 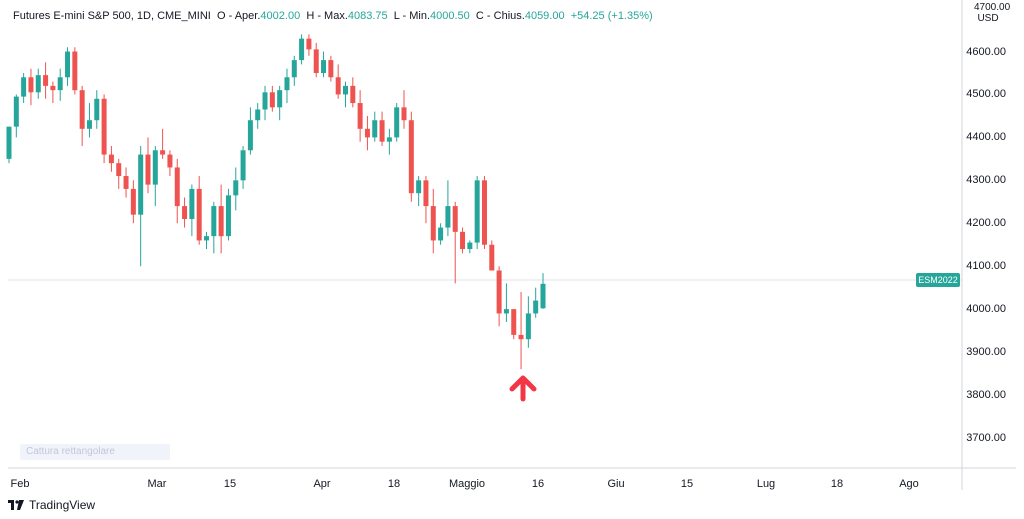 What do you see at coordinates (986, 137) in the screenshot?
I see `y-tick-label: 4400.00` at bounding box center [986, 137].